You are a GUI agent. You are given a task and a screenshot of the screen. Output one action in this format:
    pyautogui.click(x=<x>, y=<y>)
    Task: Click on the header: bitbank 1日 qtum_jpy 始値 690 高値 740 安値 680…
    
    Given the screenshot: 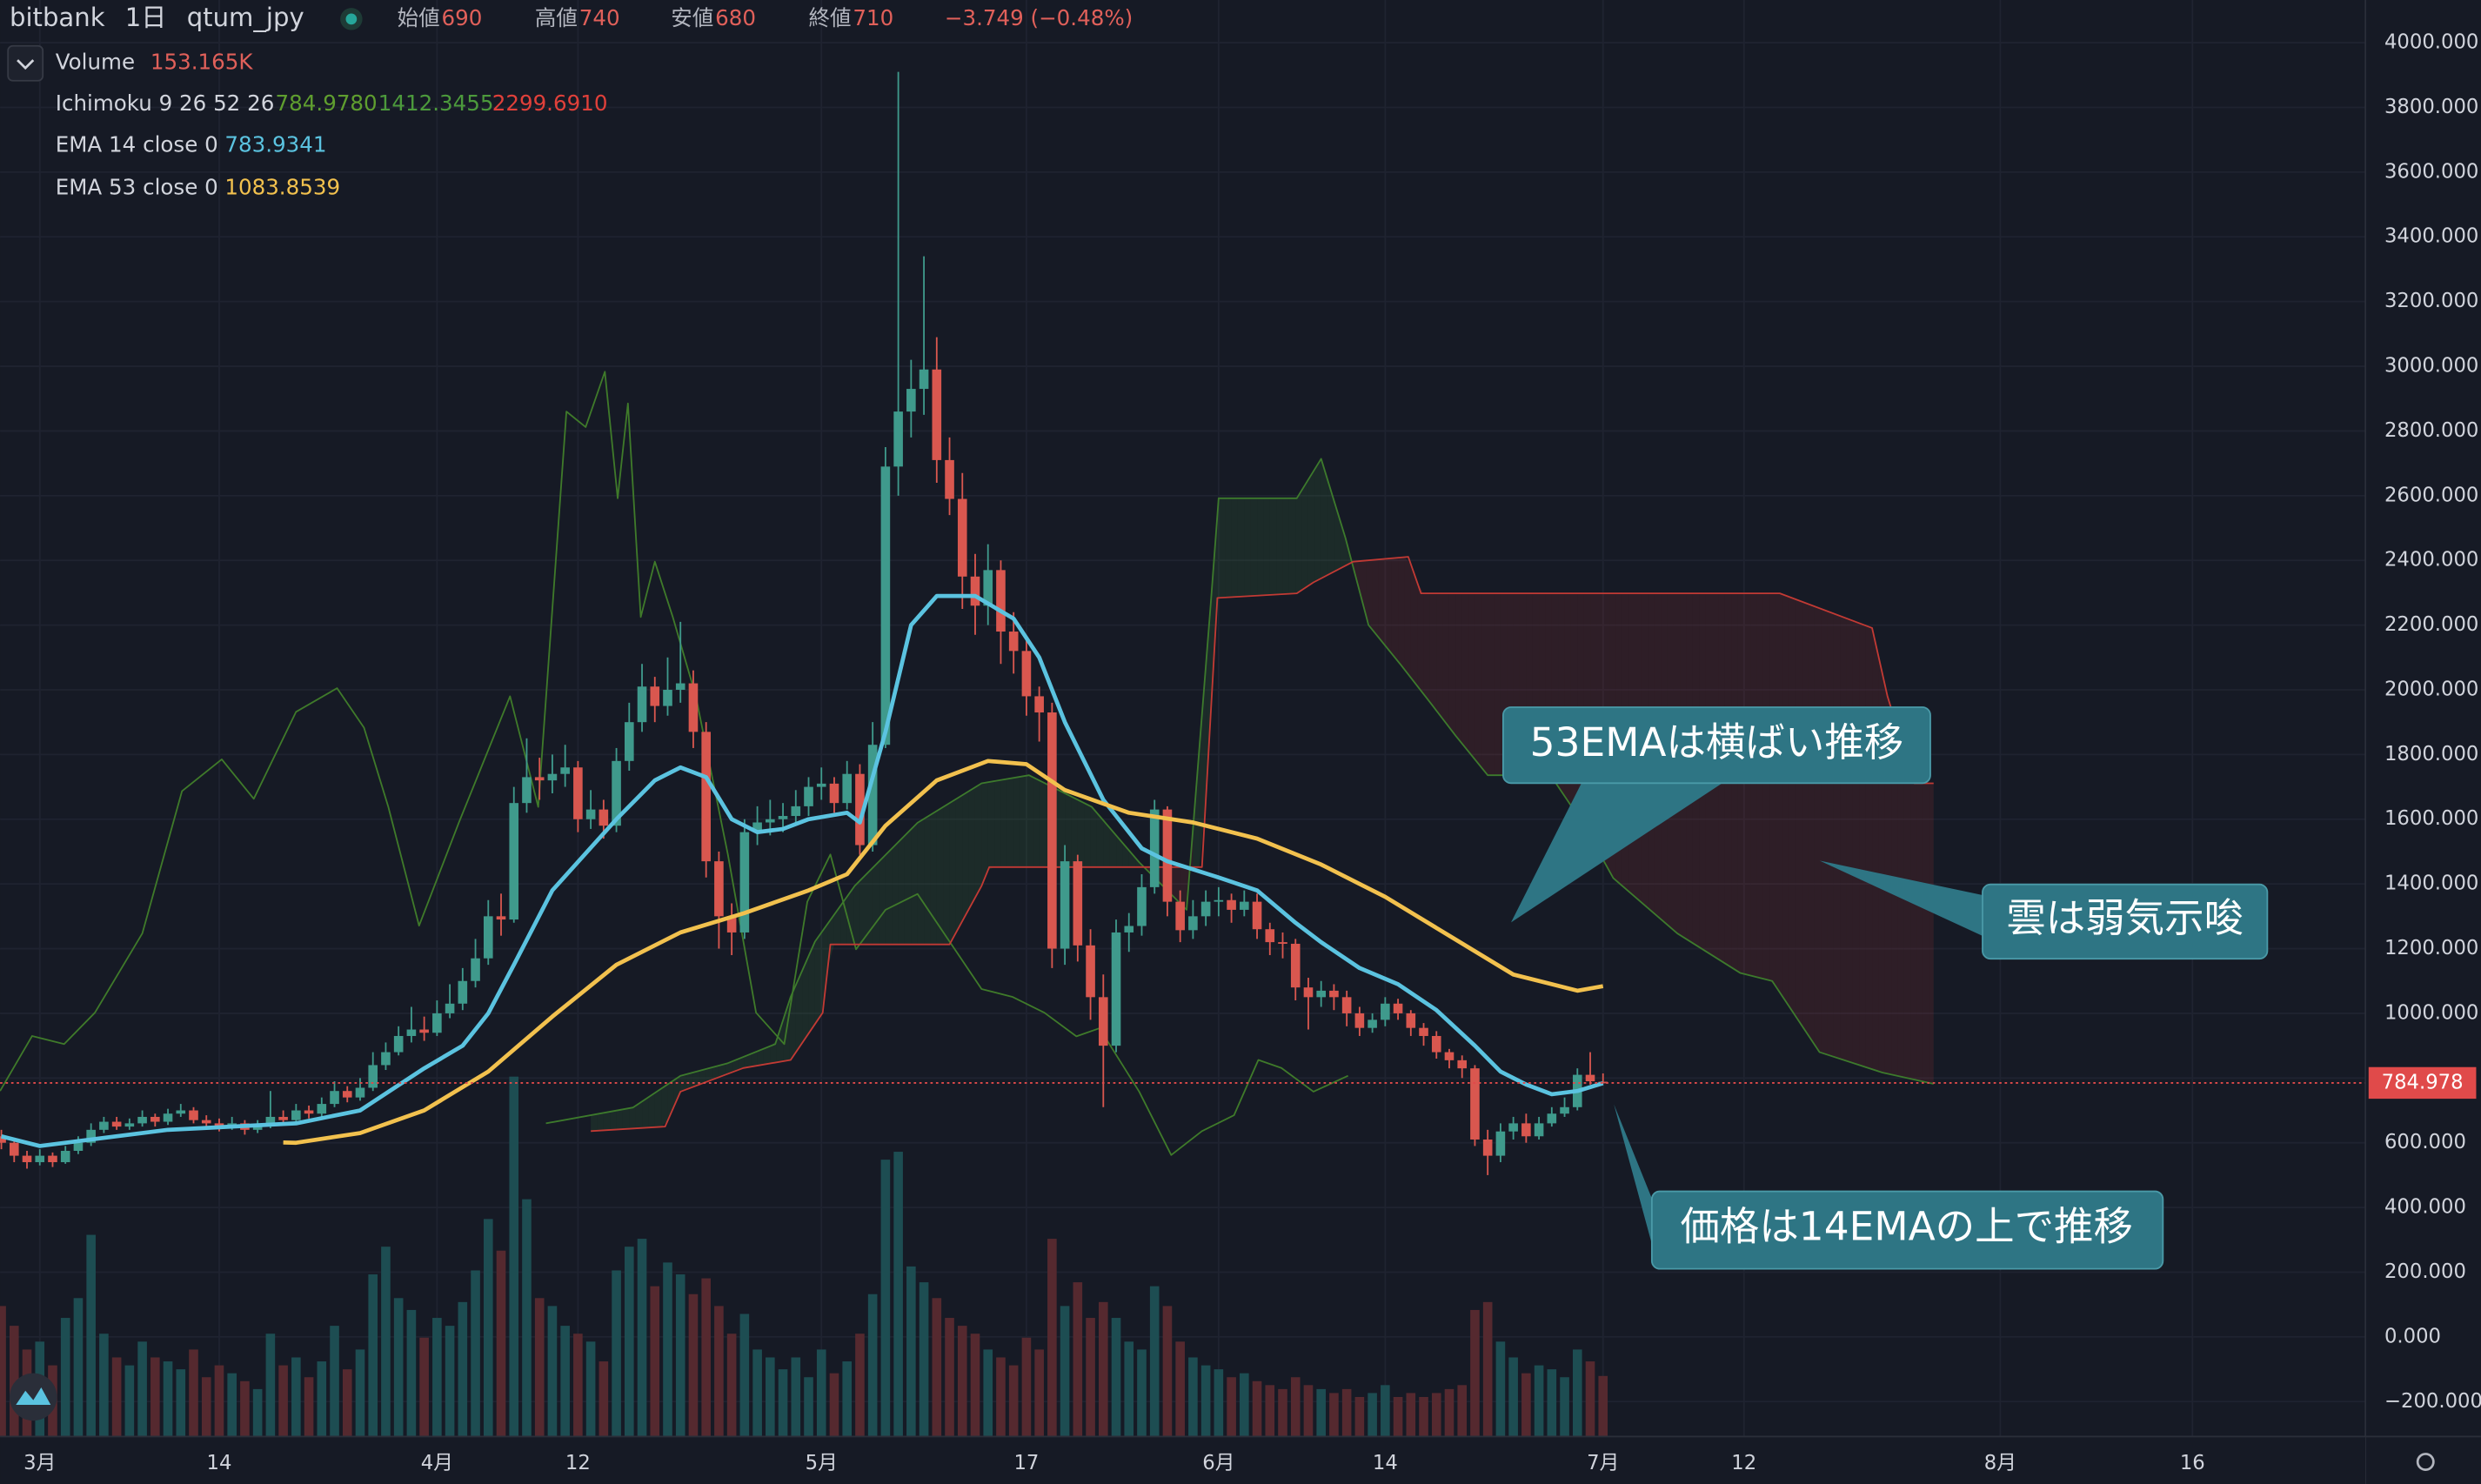 What is the action you would take?
    pyautogui.click(x=570, y=101)
    